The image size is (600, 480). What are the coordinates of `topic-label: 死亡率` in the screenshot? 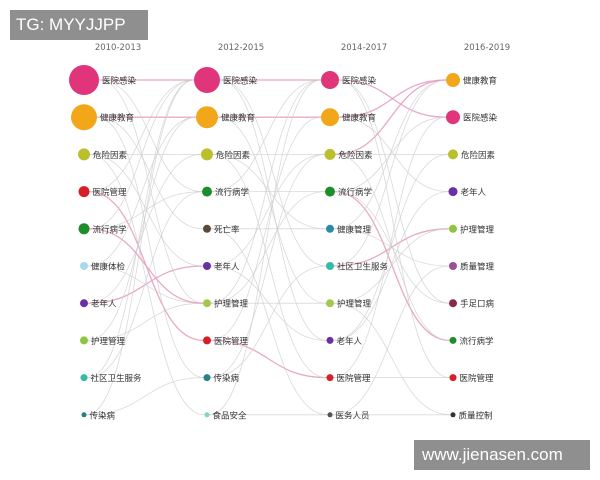 It's located at (227, 229).